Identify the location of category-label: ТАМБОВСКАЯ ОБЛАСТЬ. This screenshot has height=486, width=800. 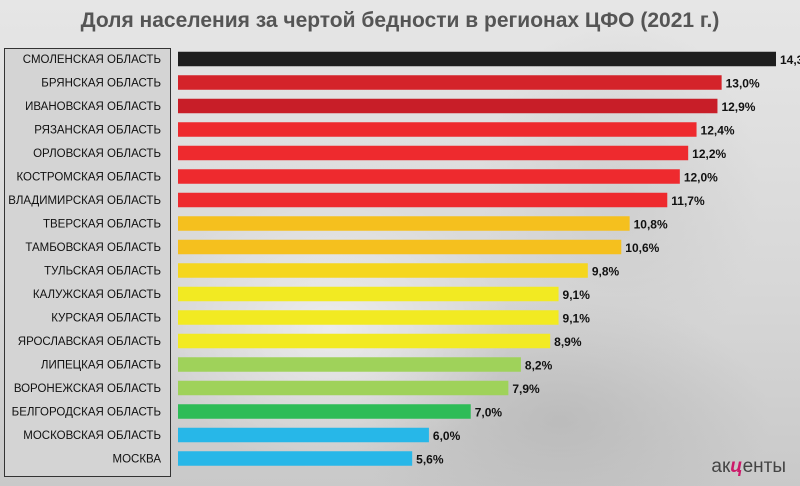
(93, 248).